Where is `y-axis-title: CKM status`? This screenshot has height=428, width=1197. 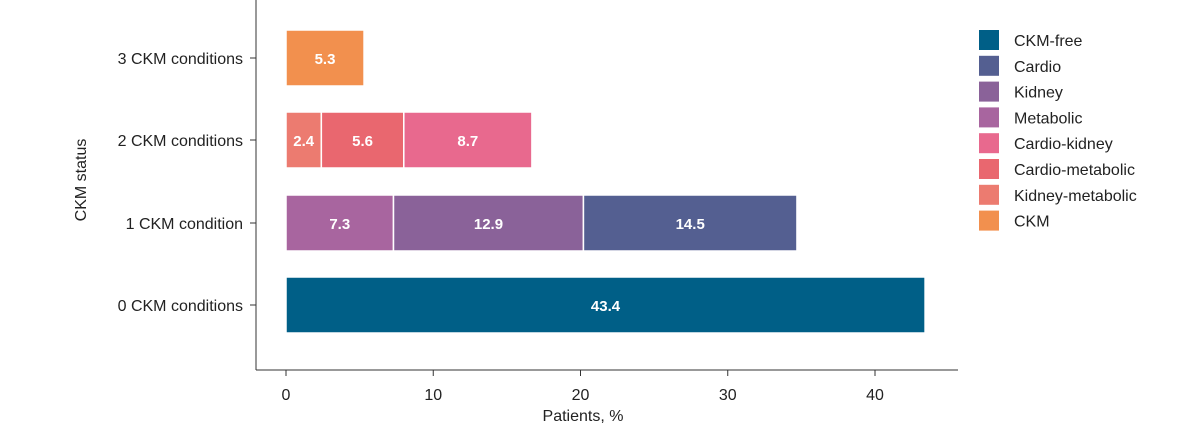
y-axis-title: CKM status is located at coordinates (81, 180).